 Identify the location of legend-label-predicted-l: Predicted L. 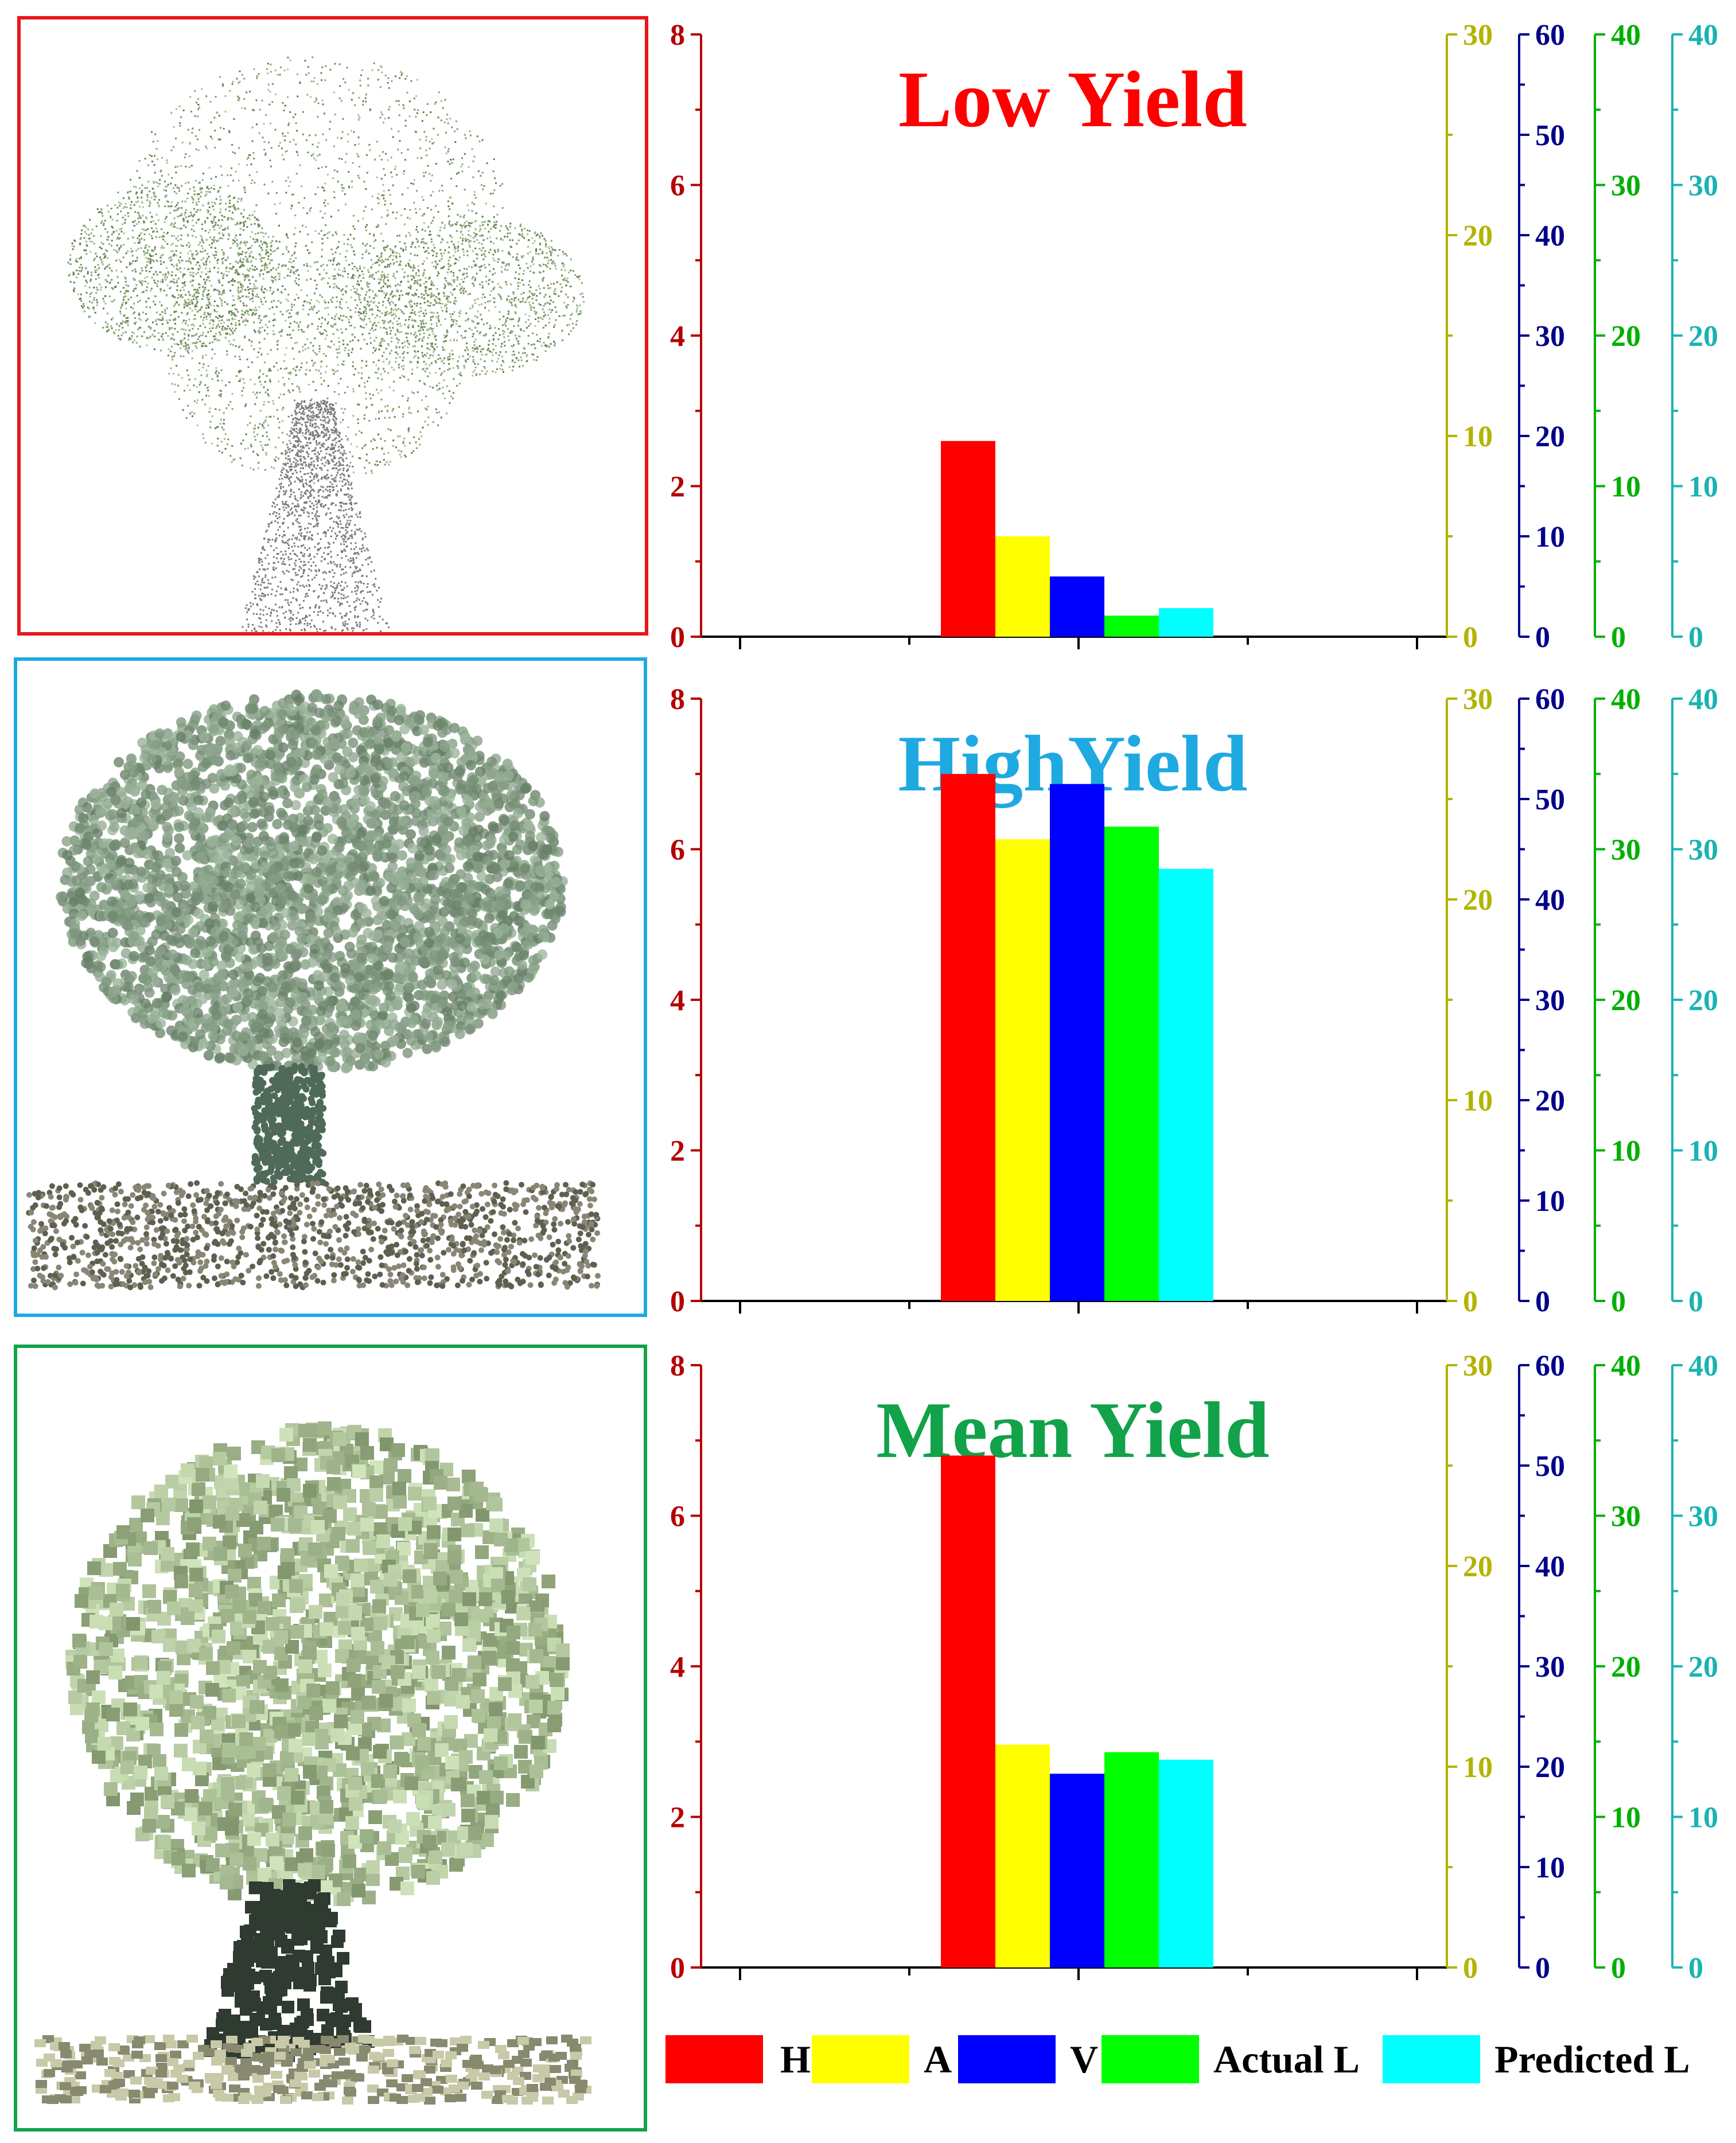
(1592, 2059).